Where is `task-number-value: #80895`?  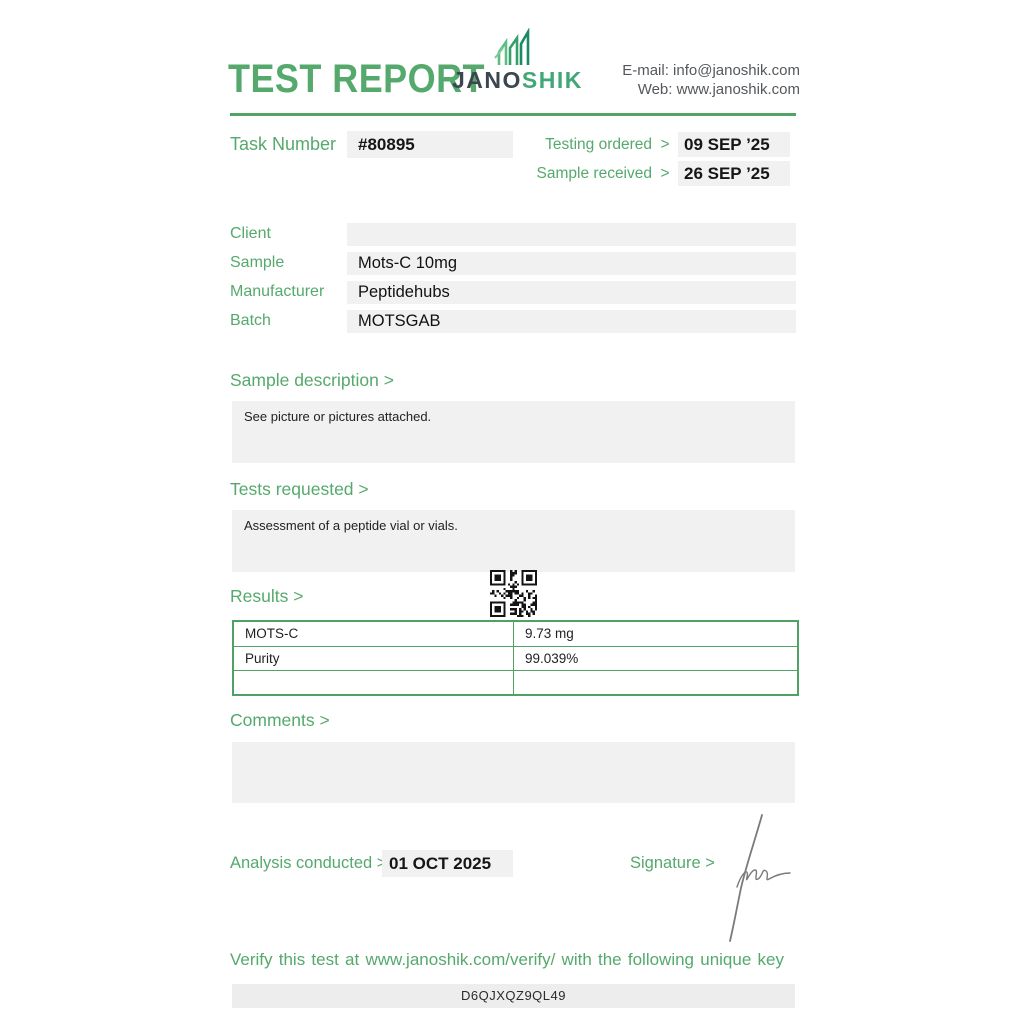 task-number-value: #80895 is located at coordinates (386, 144).